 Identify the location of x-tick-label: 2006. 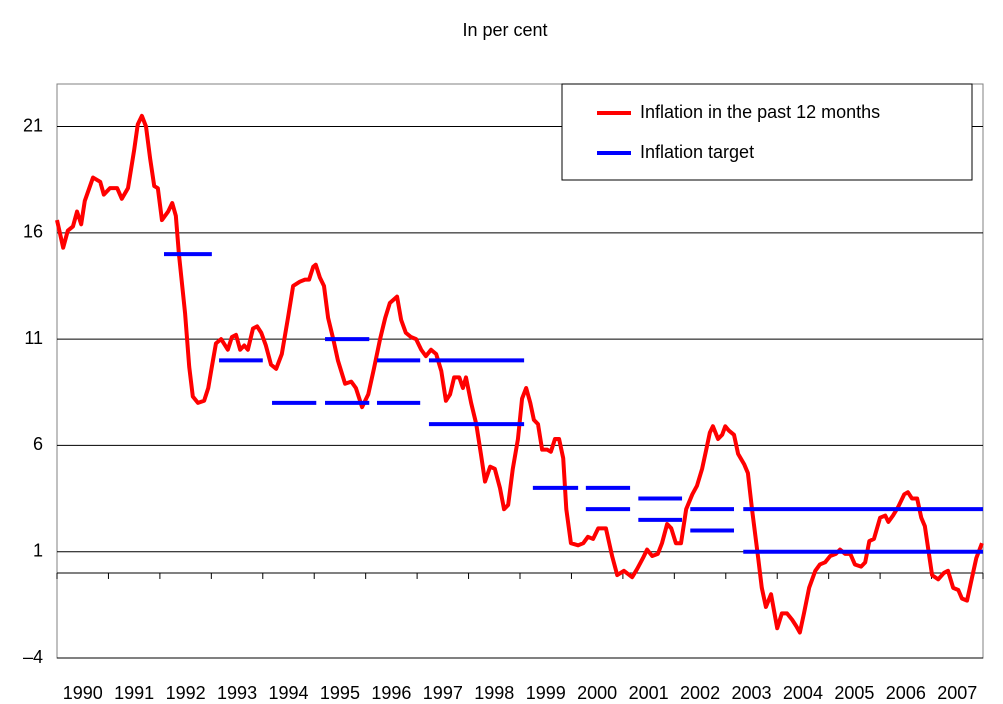
(906, 693).